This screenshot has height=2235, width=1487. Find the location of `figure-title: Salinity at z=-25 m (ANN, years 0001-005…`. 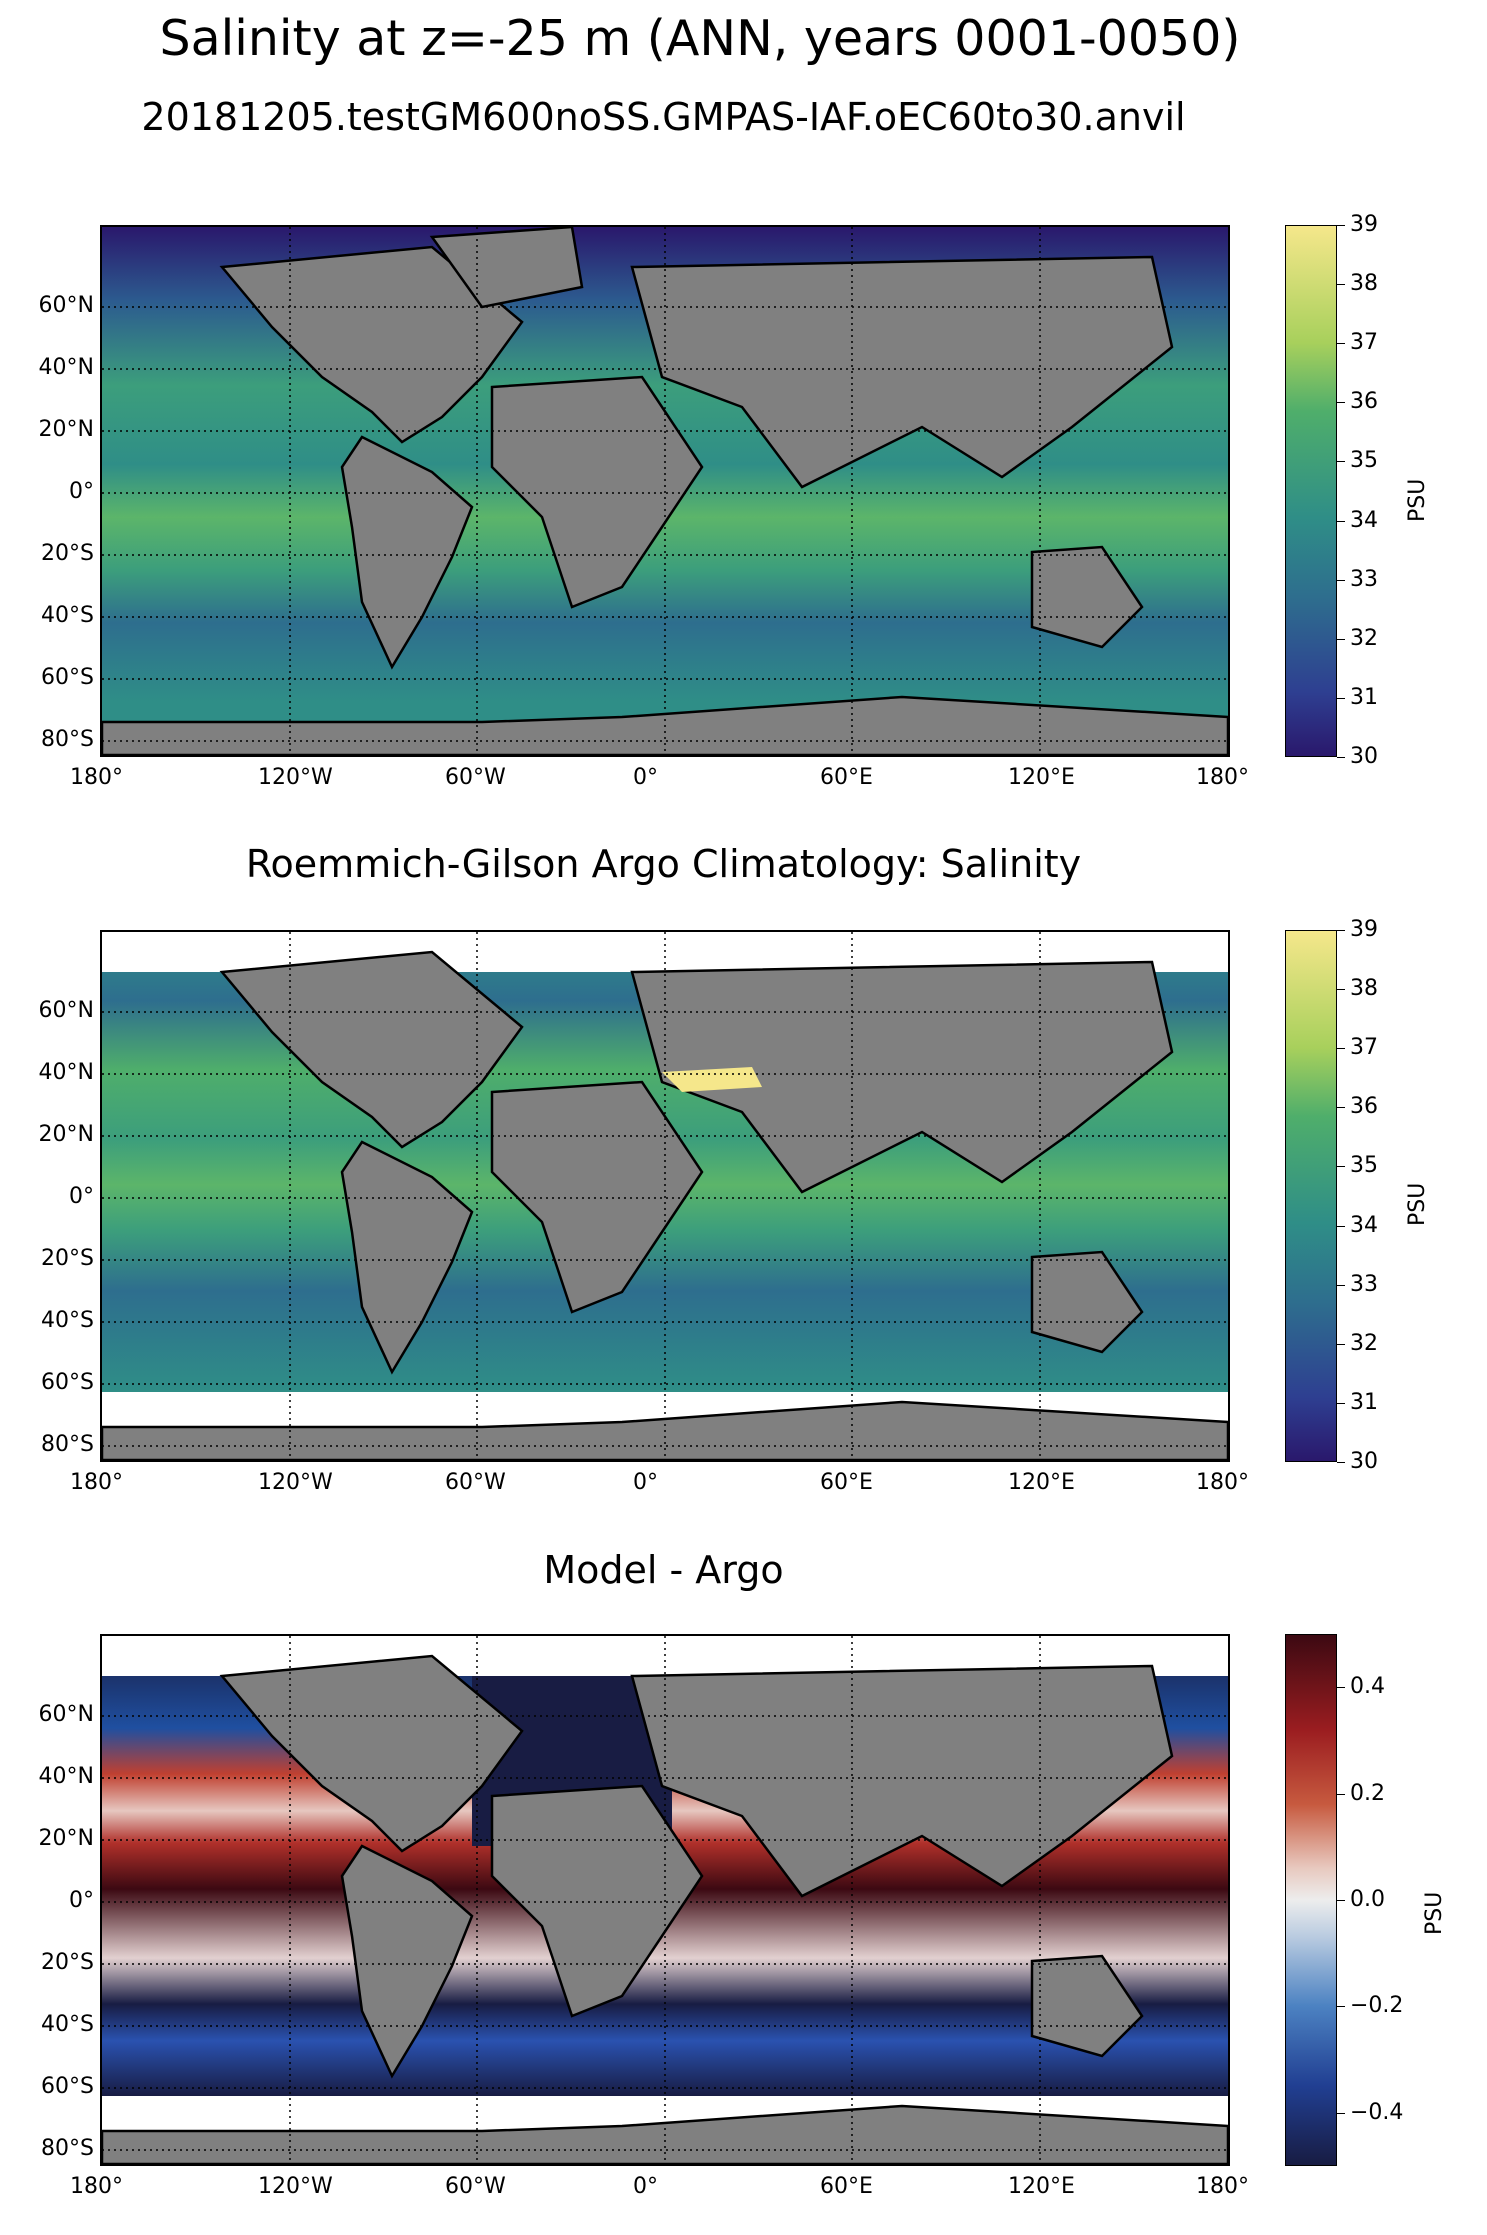

figure-title: Salinity at z=-25 m (ANN, years 0001-005… is located at coordinates (700, 38).